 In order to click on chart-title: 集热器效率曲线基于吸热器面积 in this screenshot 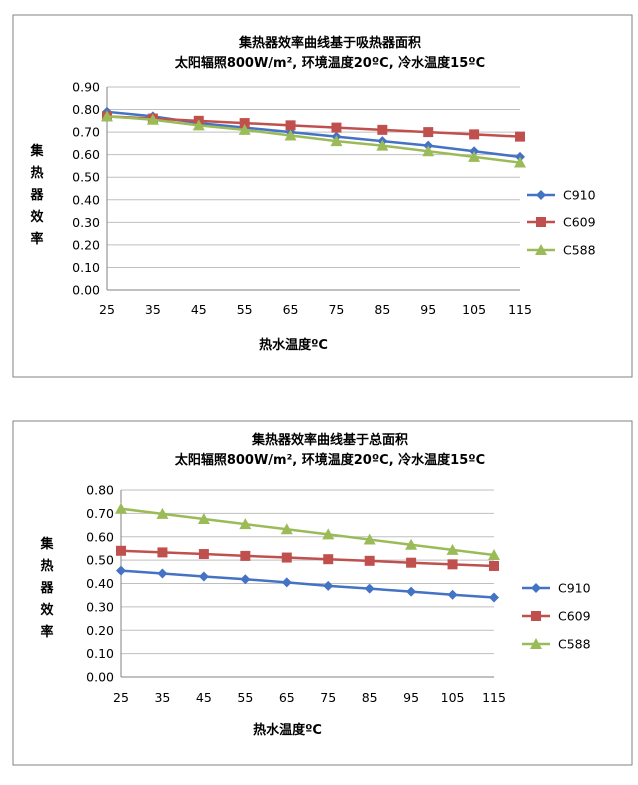, I will do `click(329, 43)`.